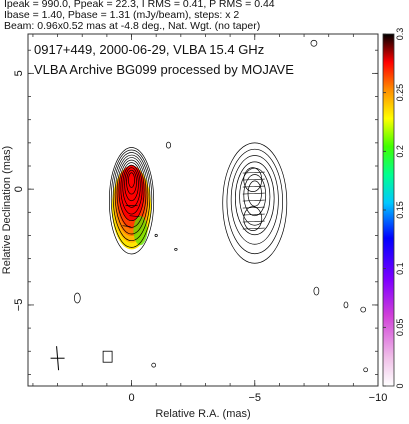  I want to click on colorbar-tick-label-2: 0.1, so click(400, 268).